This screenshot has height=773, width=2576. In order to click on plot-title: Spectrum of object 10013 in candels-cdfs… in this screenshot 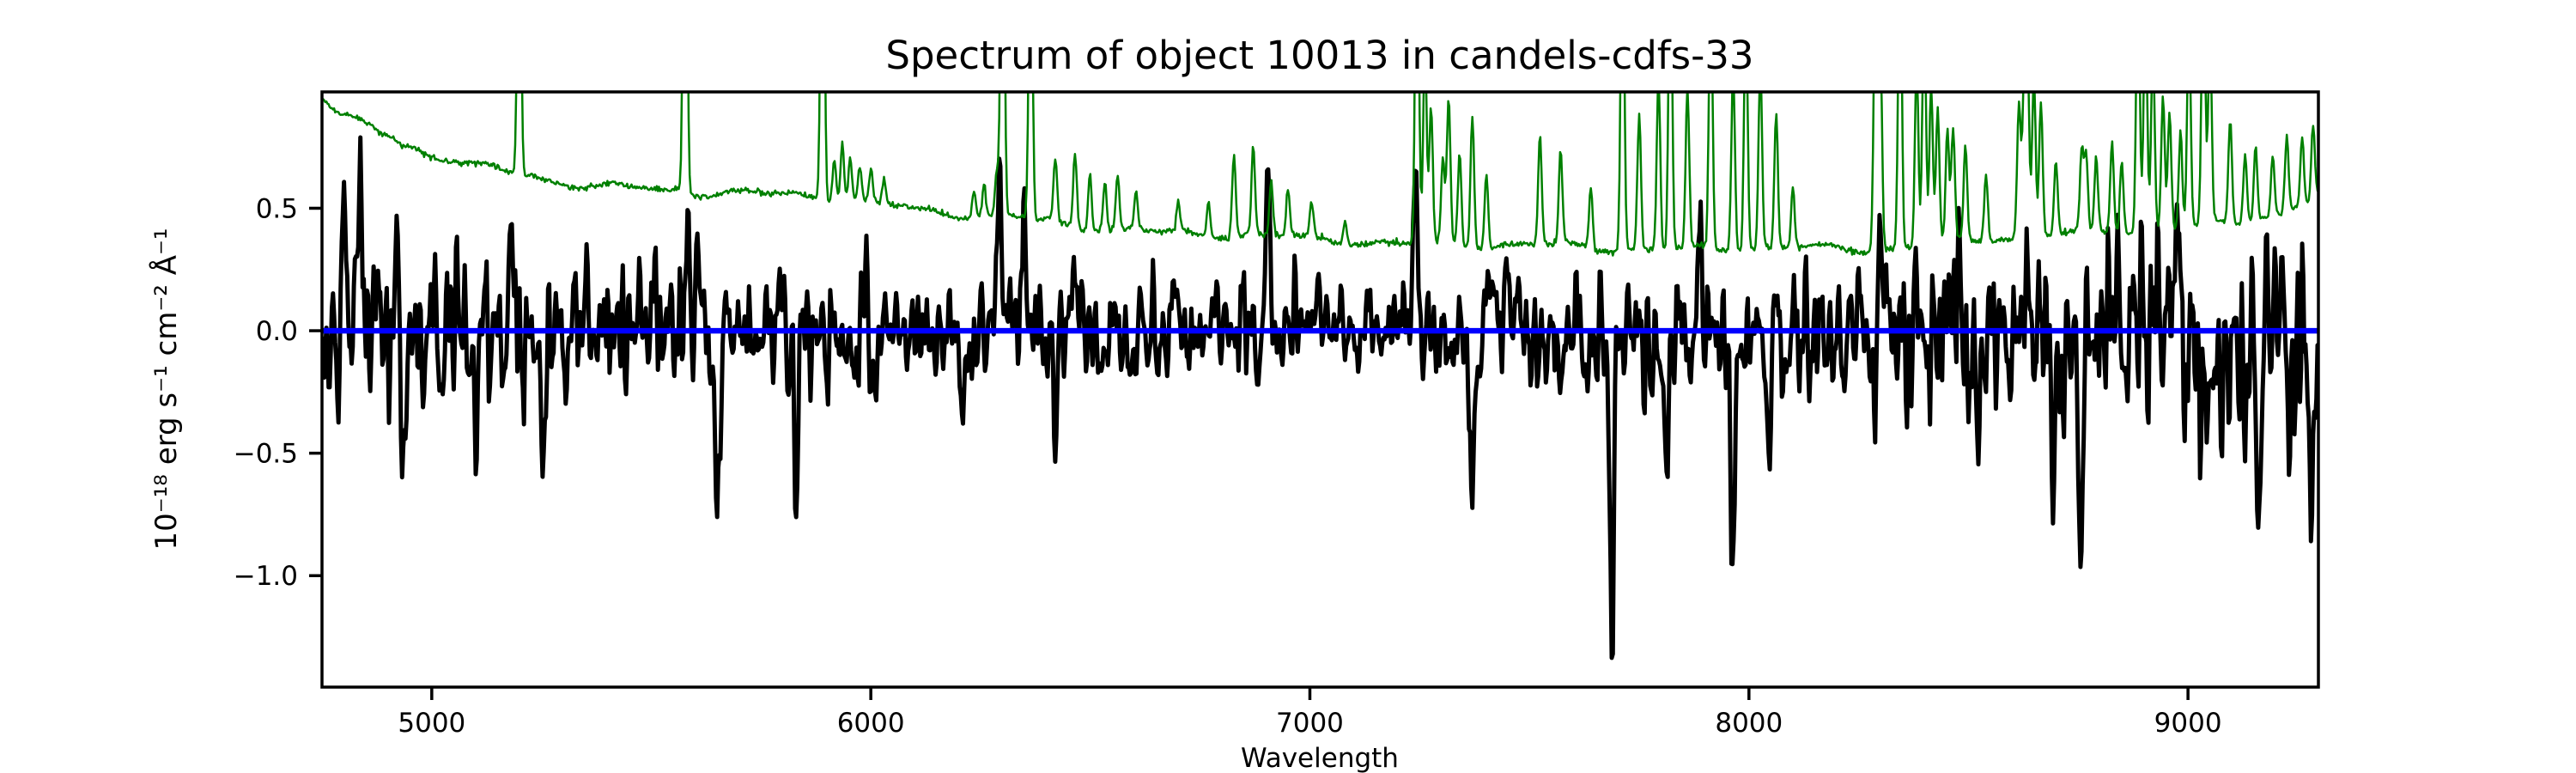, I will do `click(1319, 55)`.